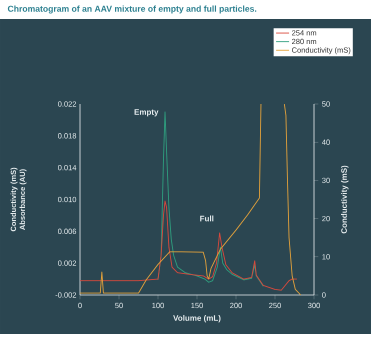  What do you see at coordinates (146, 112) in the screenshot?
I see `annotation: Empty` at bounding box center [146, 112].